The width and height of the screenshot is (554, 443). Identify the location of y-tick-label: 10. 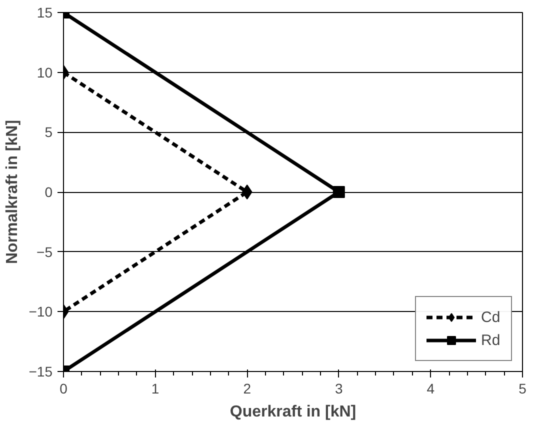
(44, 72).